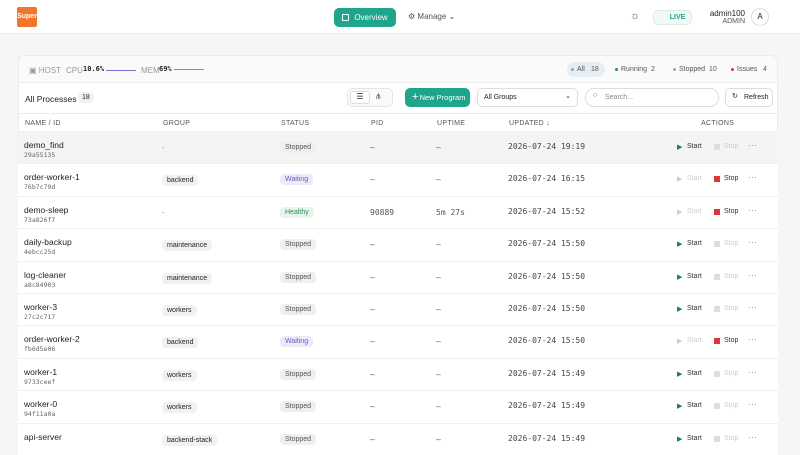  What do you see at coordinates (415, 97) in the screenshot?
I see `icon: +` at bounding box center [415, 97].